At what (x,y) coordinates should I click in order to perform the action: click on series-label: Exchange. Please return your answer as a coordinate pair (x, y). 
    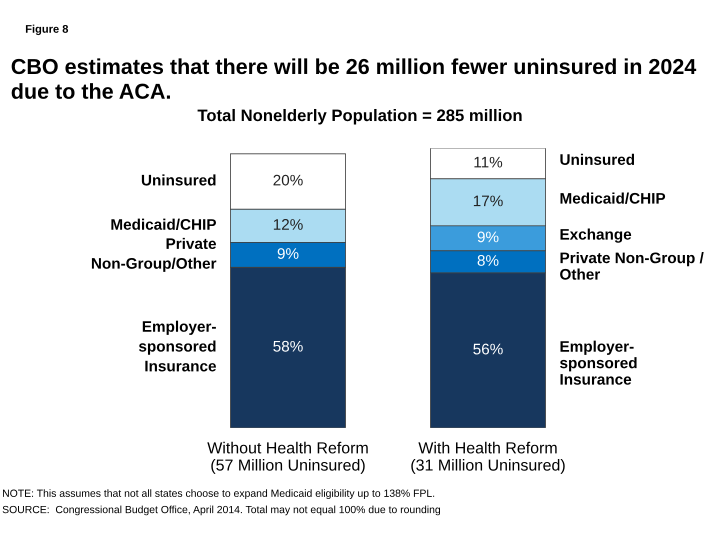
    Looking at the image, I should click on (596, 235).